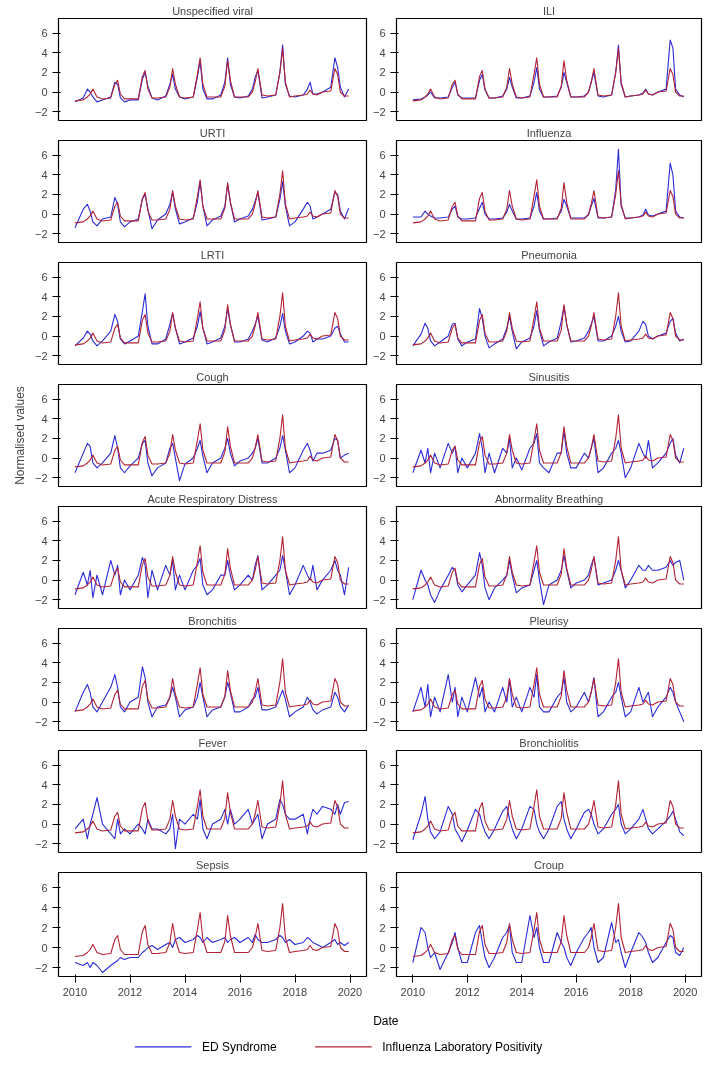 The height and width of the screenshot is (1077, 709). Describe the element at coordinates (239, 1046) in the screenshot. I see `legend-label: ED Syndrome` at that location.